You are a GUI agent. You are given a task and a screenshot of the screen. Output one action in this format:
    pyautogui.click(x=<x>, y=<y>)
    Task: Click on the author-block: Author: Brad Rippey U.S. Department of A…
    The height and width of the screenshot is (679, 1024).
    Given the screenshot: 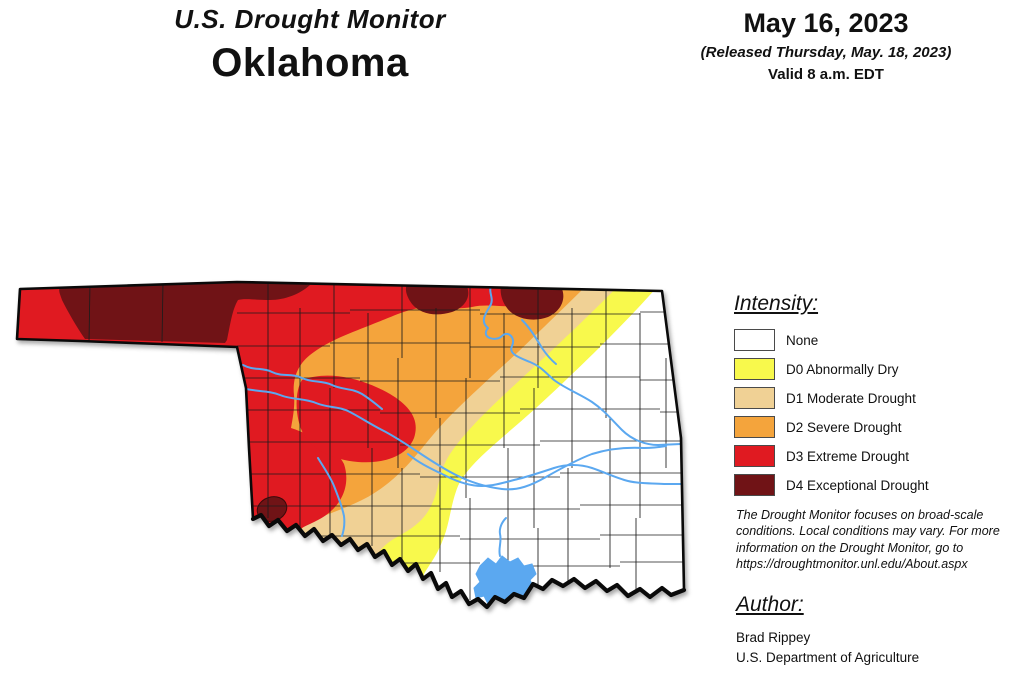 What is the action you would take?
    pyautogui.click(x=873, y=630)
    